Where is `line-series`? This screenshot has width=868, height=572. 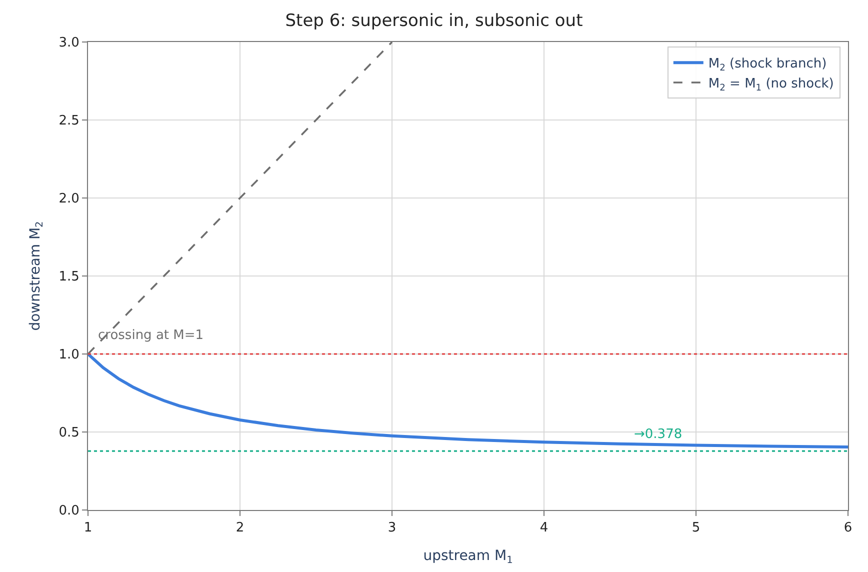
line-series is located at coordinates (468, 400).